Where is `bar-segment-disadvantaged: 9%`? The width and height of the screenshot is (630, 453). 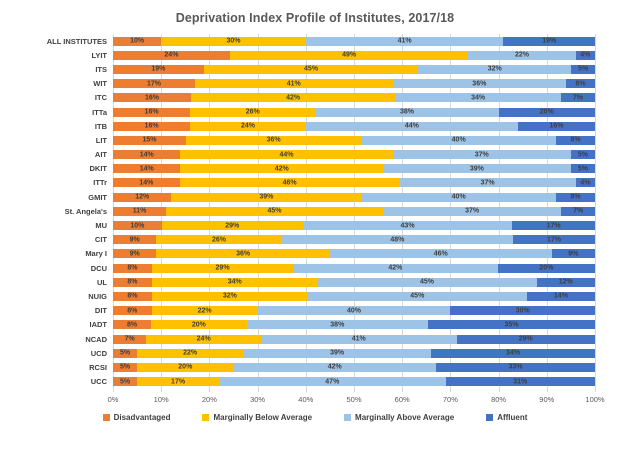 bar-segment-disadvantaged: 9% is located at coordinates (135, 240).